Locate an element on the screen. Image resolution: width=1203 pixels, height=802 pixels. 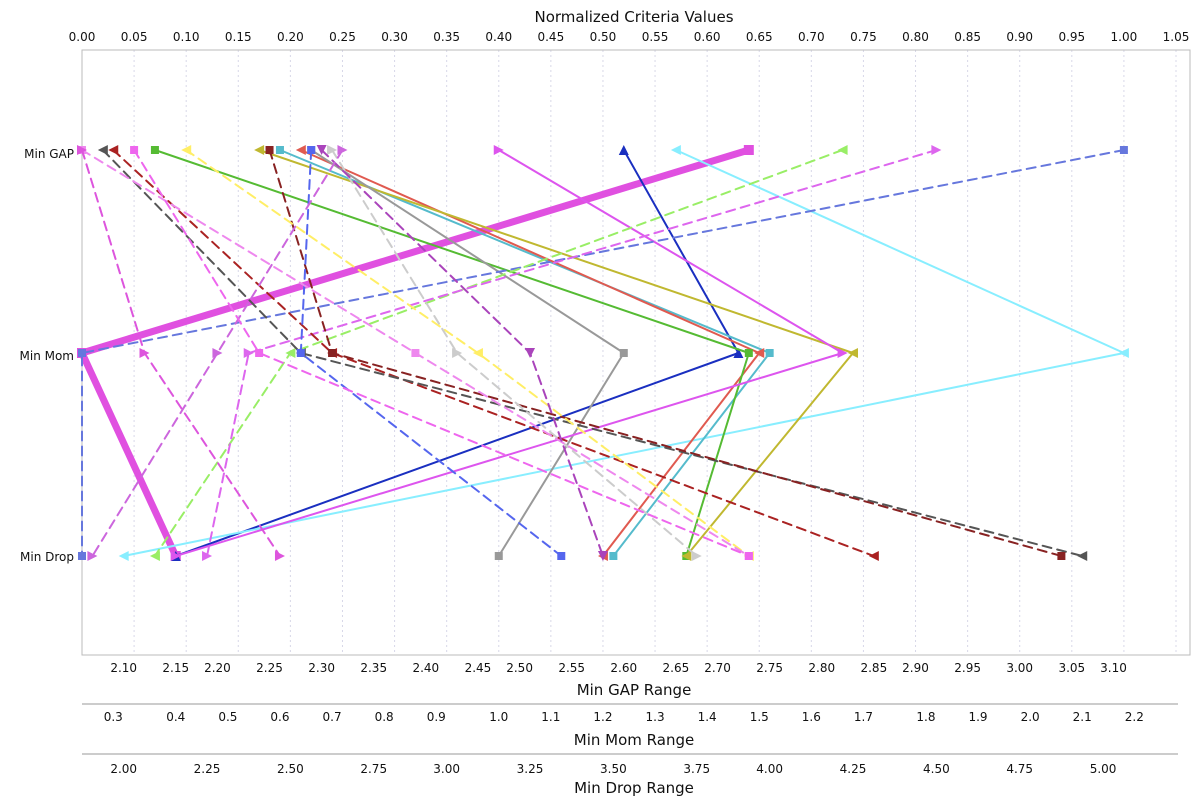
bottom-axis-tick-label: 4.00 is located at coordinates (769, 769).